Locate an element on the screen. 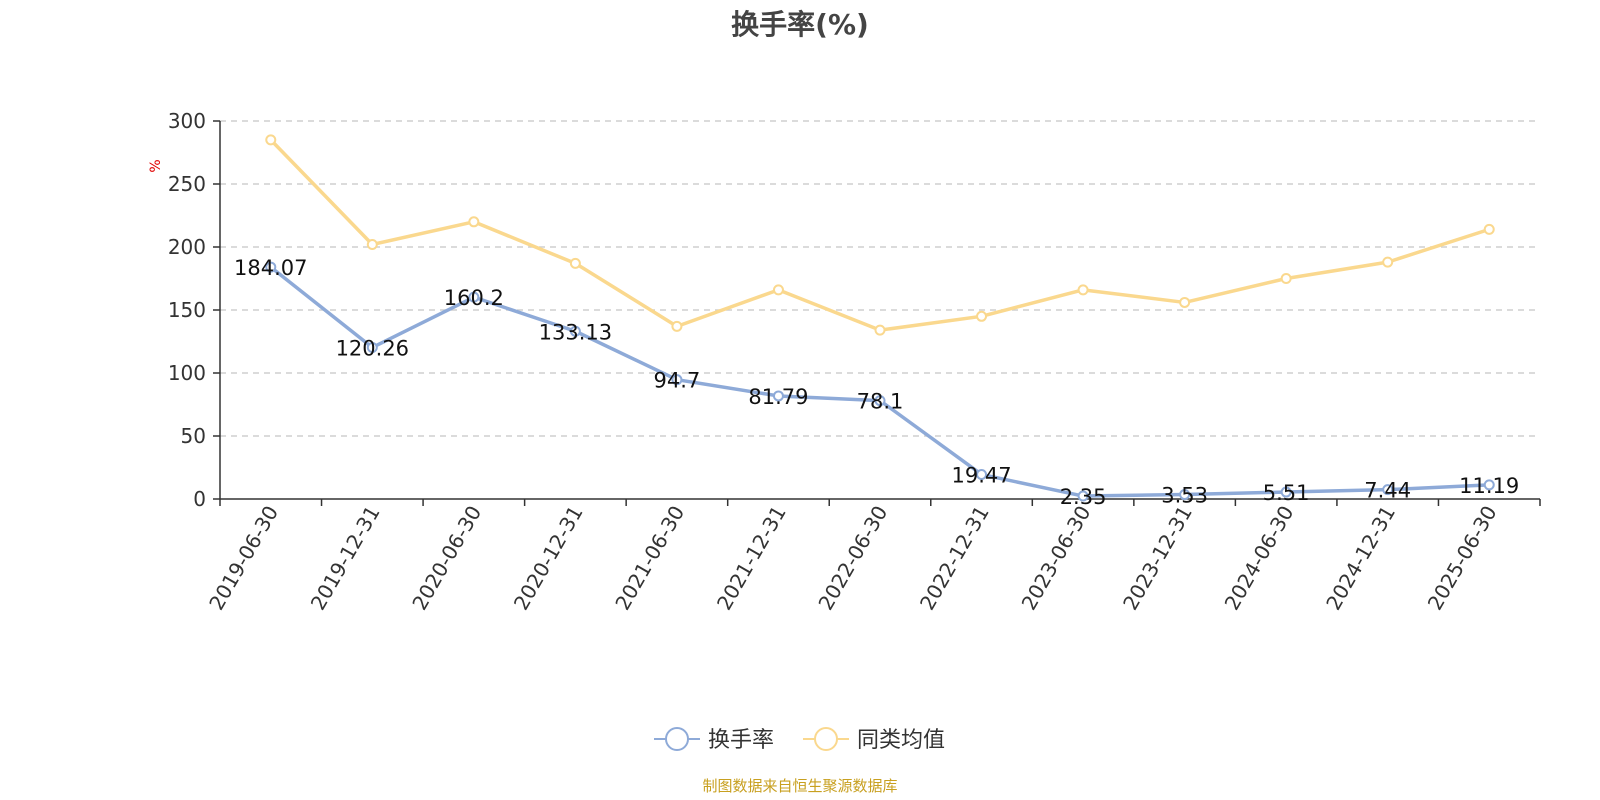  data-label: 120.26 is located at coordinates (372, 348).